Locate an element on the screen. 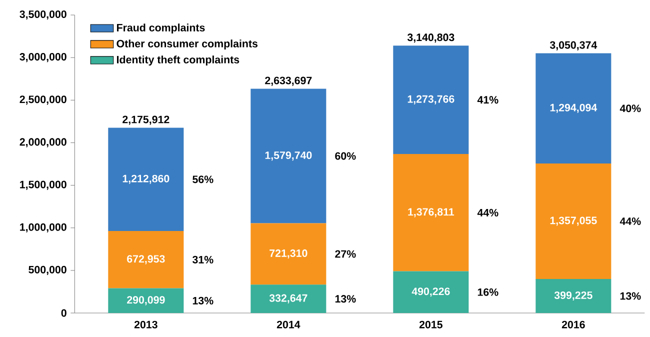  data-label: 290,099 is located at coordinates (146, 301).